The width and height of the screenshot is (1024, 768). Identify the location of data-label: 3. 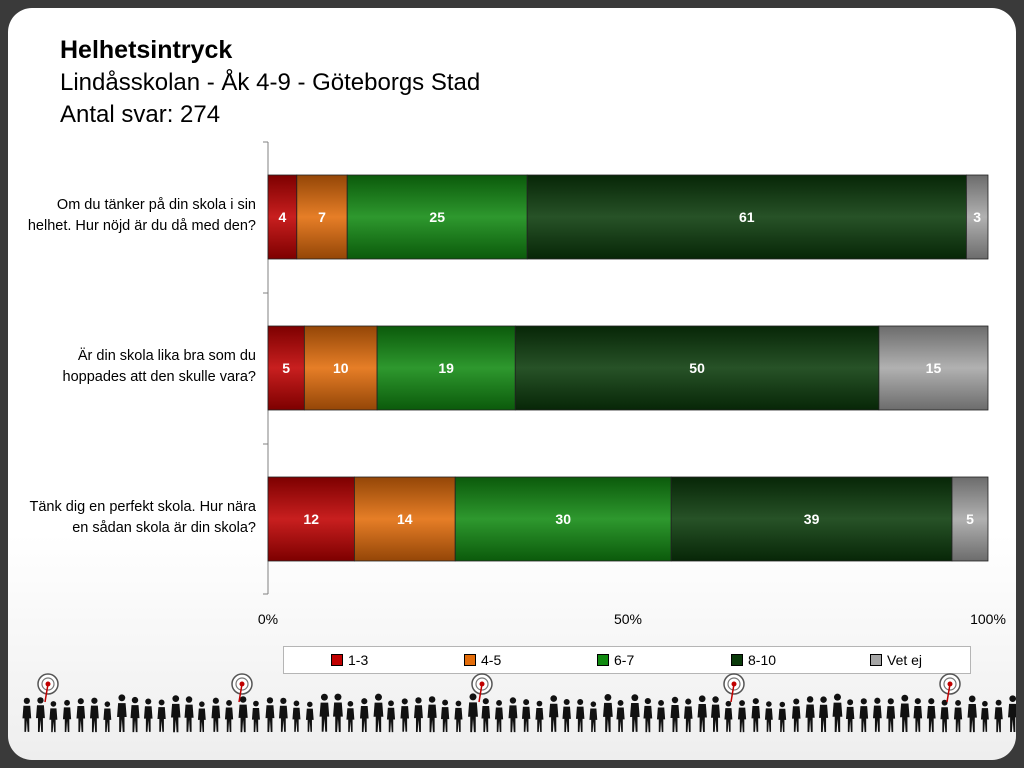
(977, 217).